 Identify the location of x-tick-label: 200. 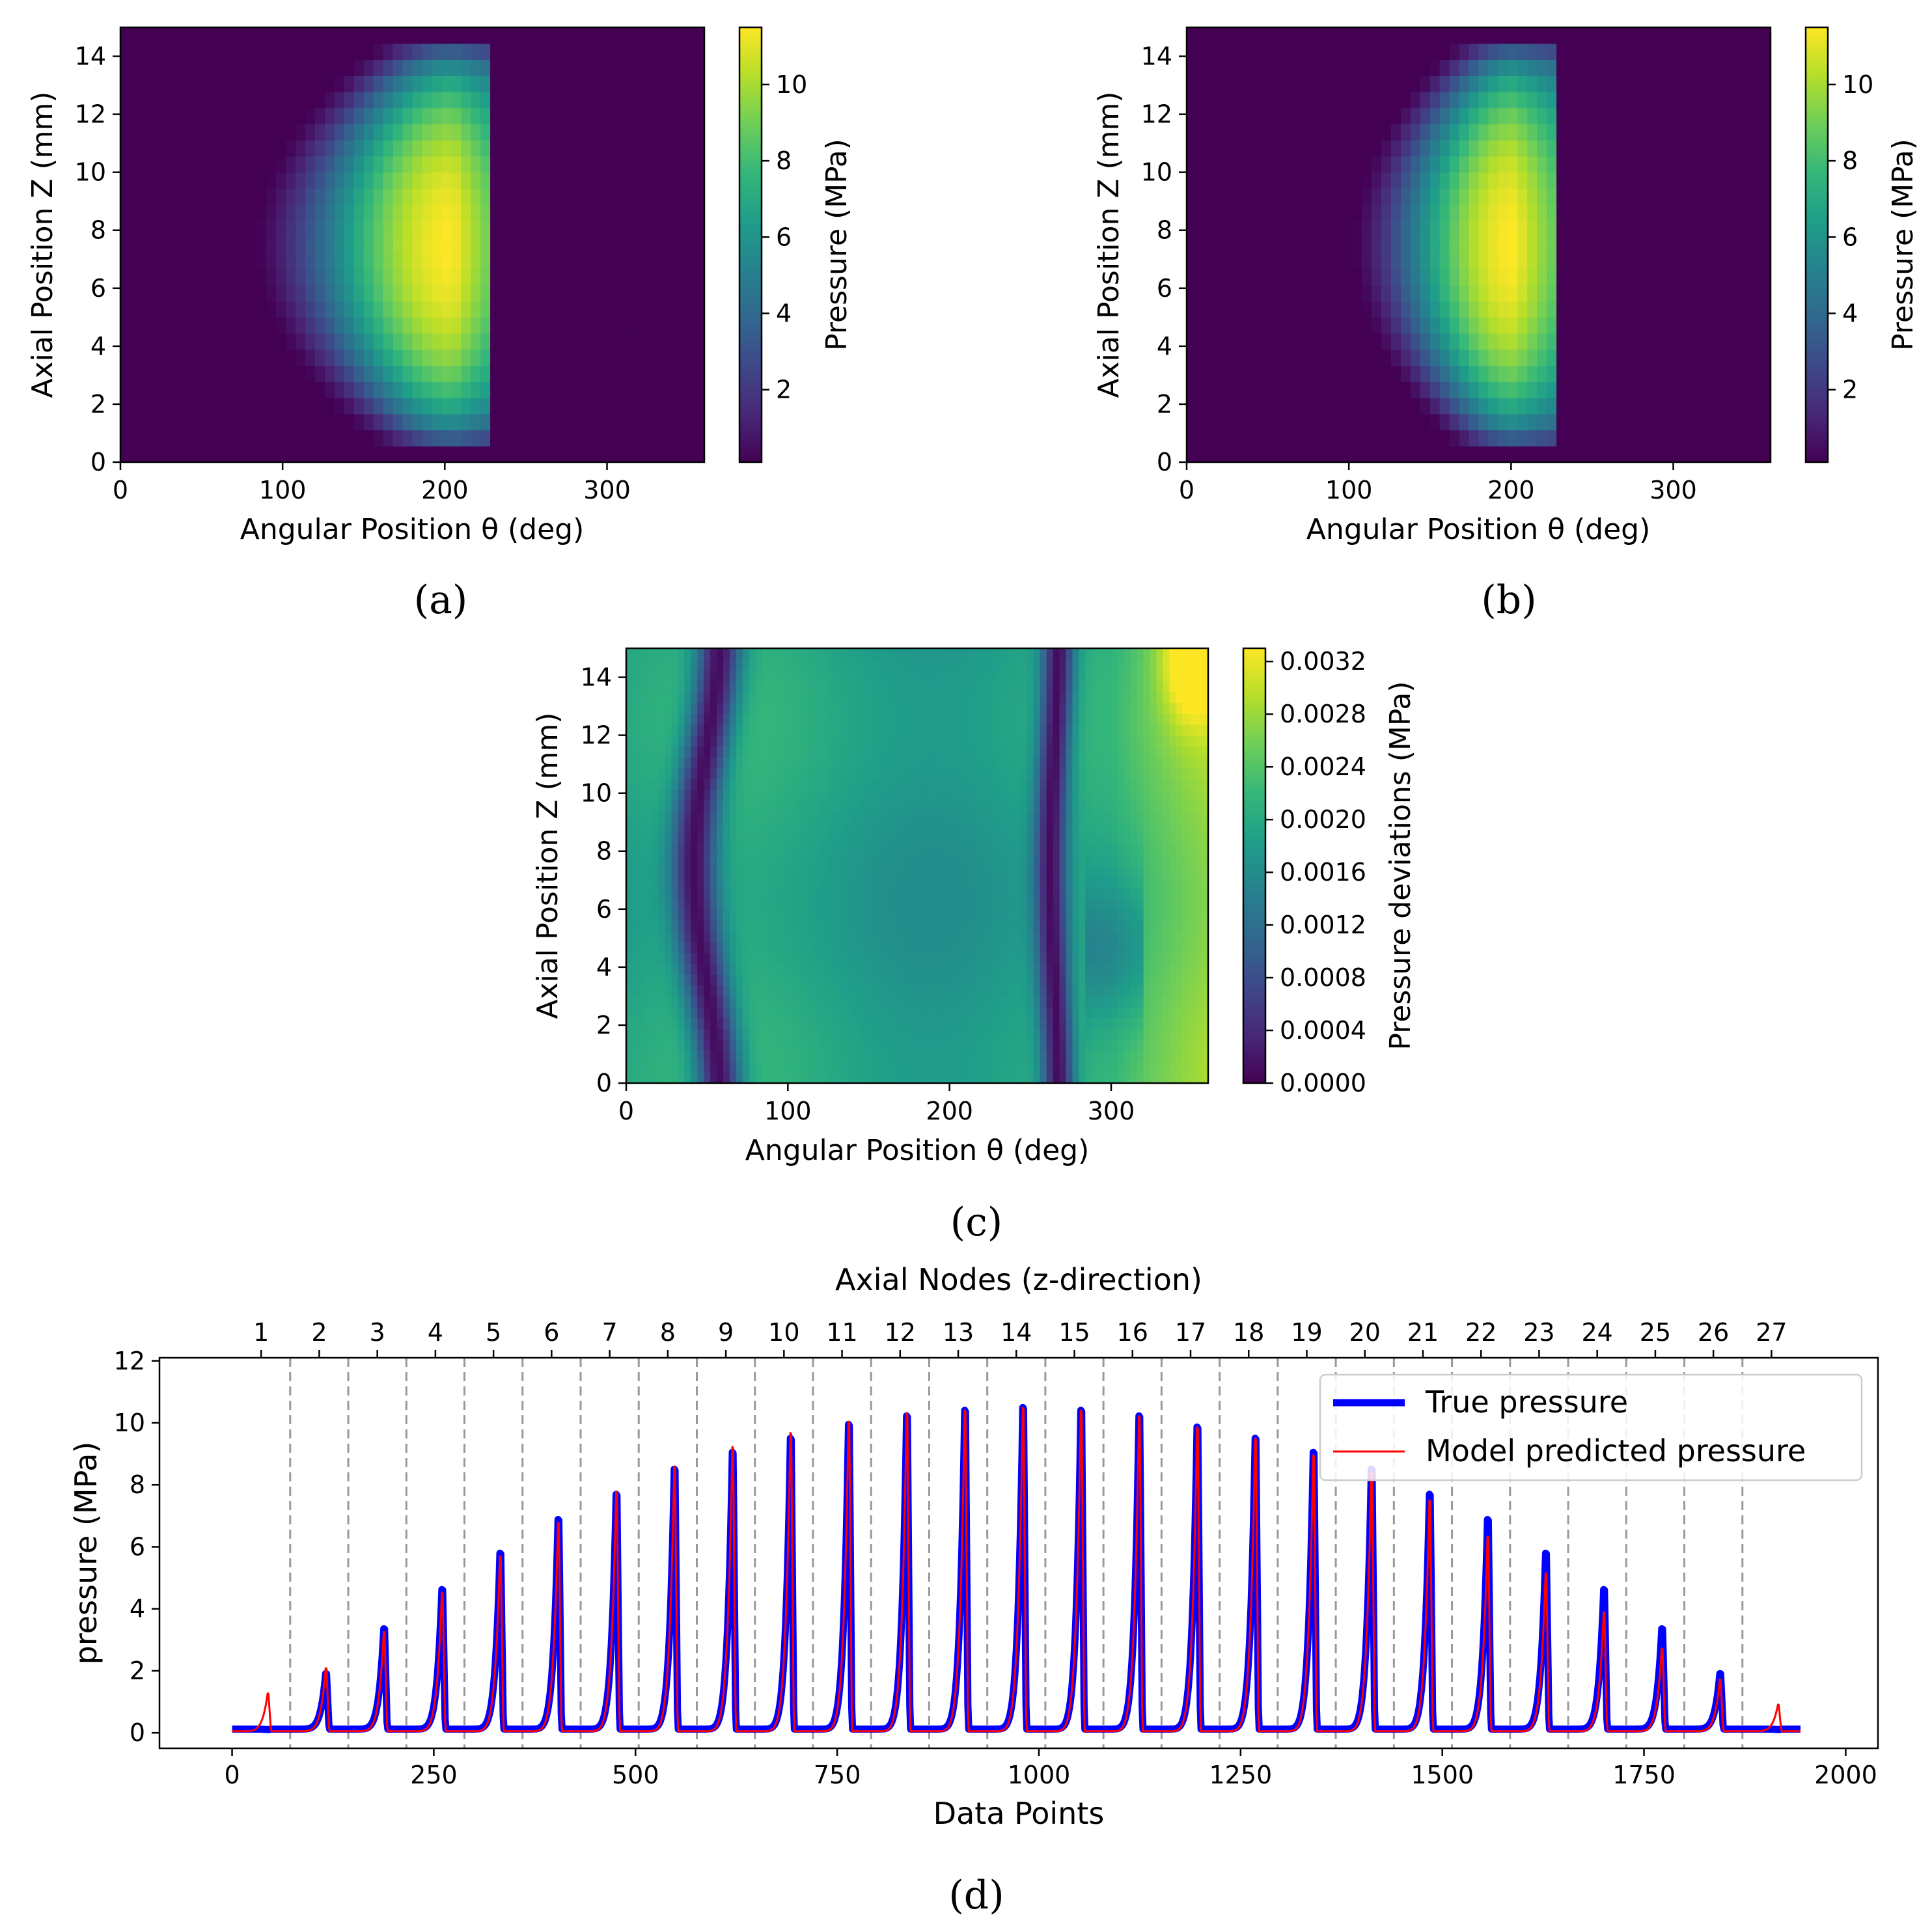
(445, 490).